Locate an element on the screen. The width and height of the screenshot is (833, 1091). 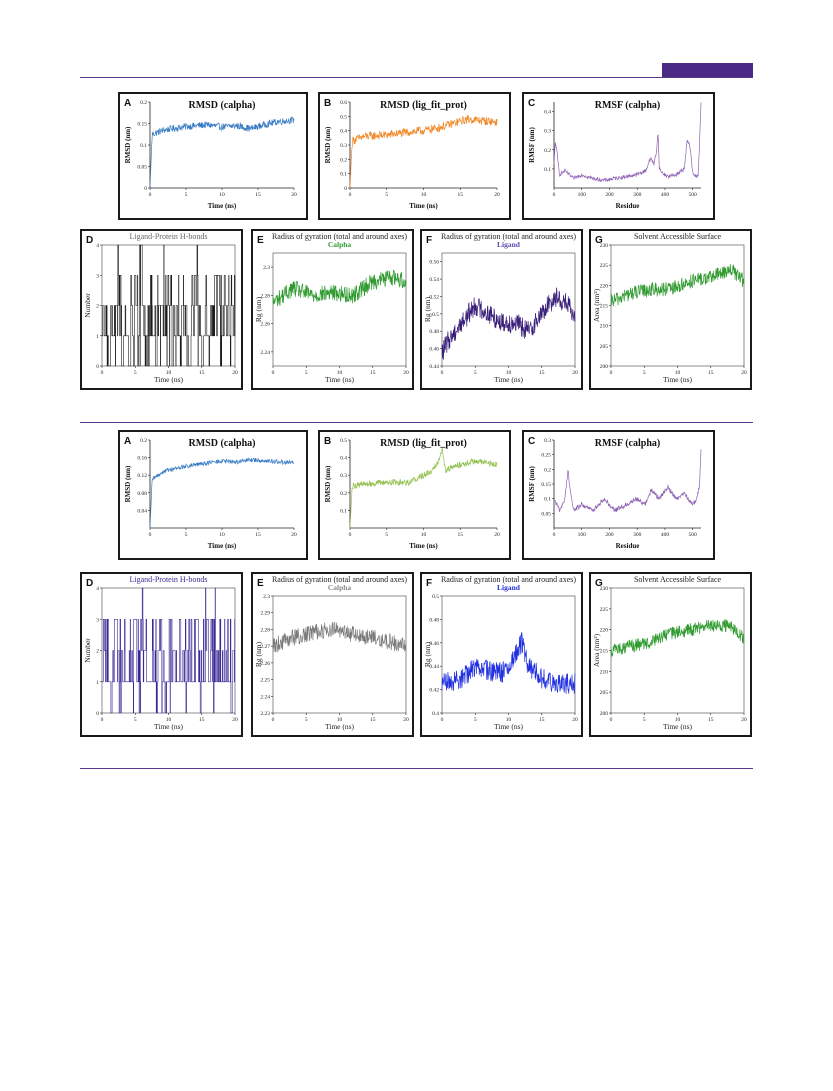
y-tick-label: 215 is located at coordinates (604, 307).